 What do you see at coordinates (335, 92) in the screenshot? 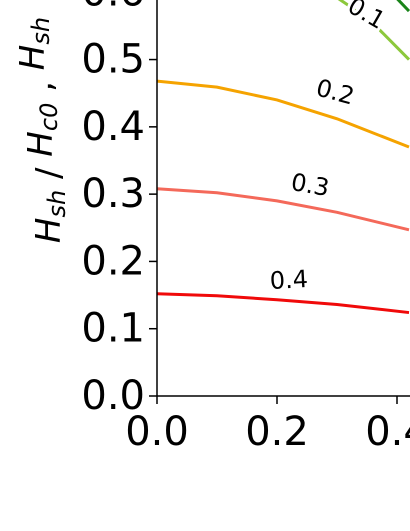
I see `curve-label: 0.2` at bounding box center [335, 92].